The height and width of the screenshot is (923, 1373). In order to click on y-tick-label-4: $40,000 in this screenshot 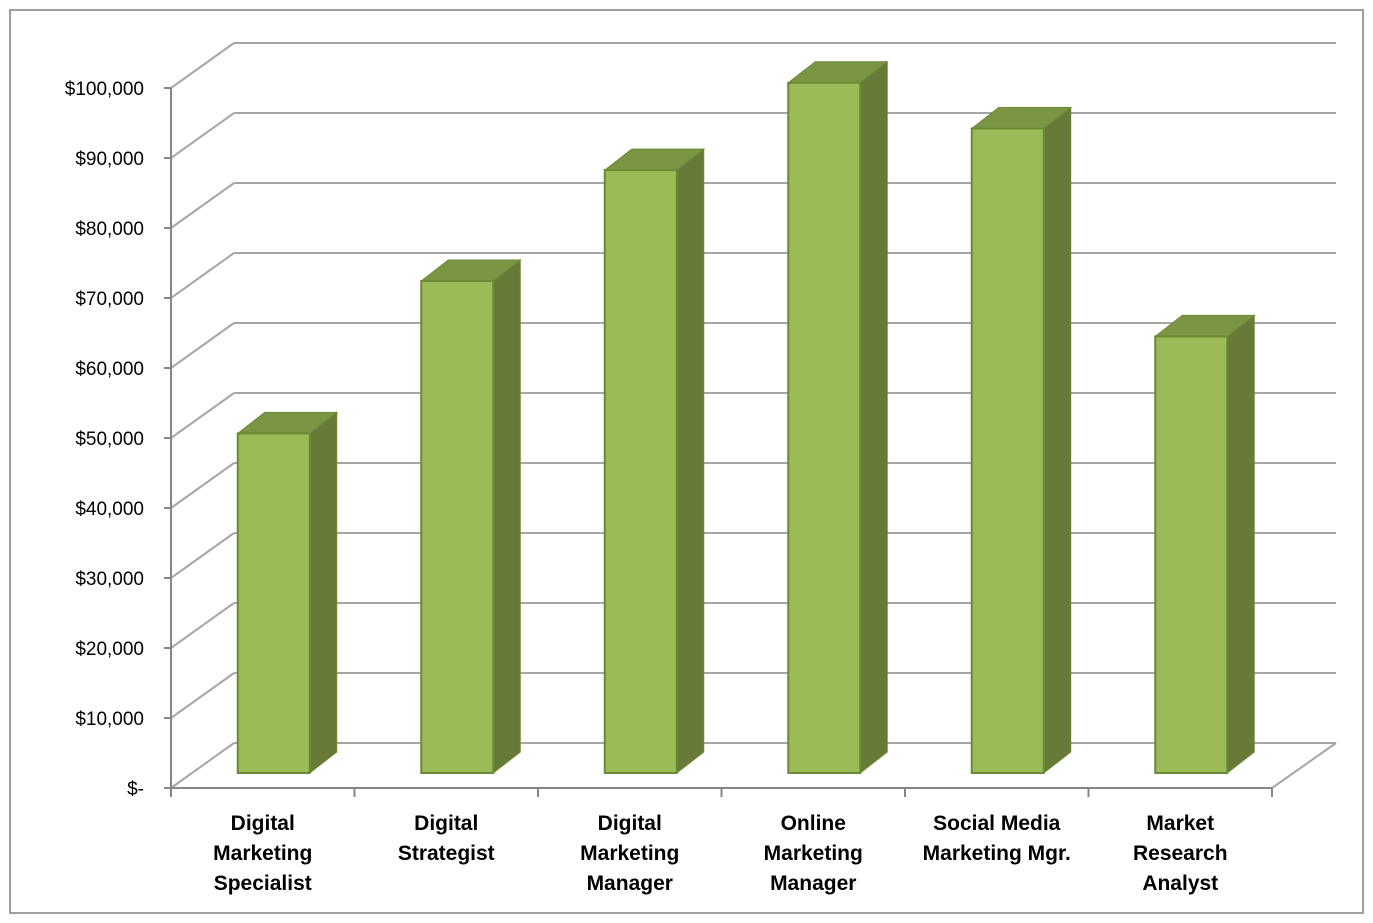, I will do `click(109, 509)`.